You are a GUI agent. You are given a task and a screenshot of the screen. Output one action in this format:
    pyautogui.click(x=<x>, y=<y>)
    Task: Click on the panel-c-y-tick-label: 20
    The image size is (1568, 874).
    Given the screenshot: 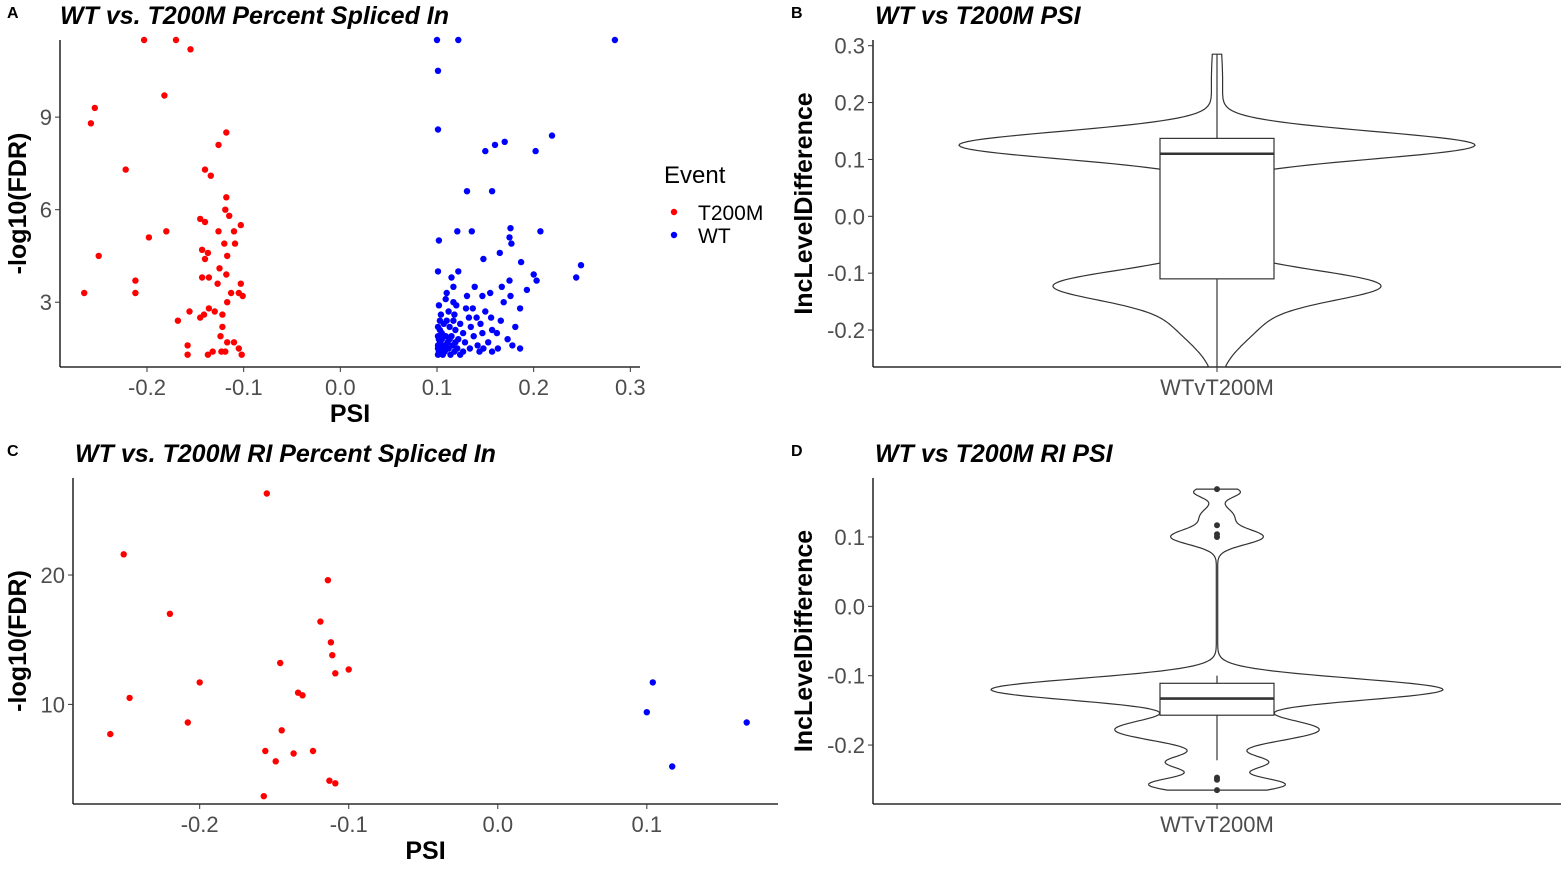 What is the action you would take?
    pyautogui.click(x=53, y=575)
    